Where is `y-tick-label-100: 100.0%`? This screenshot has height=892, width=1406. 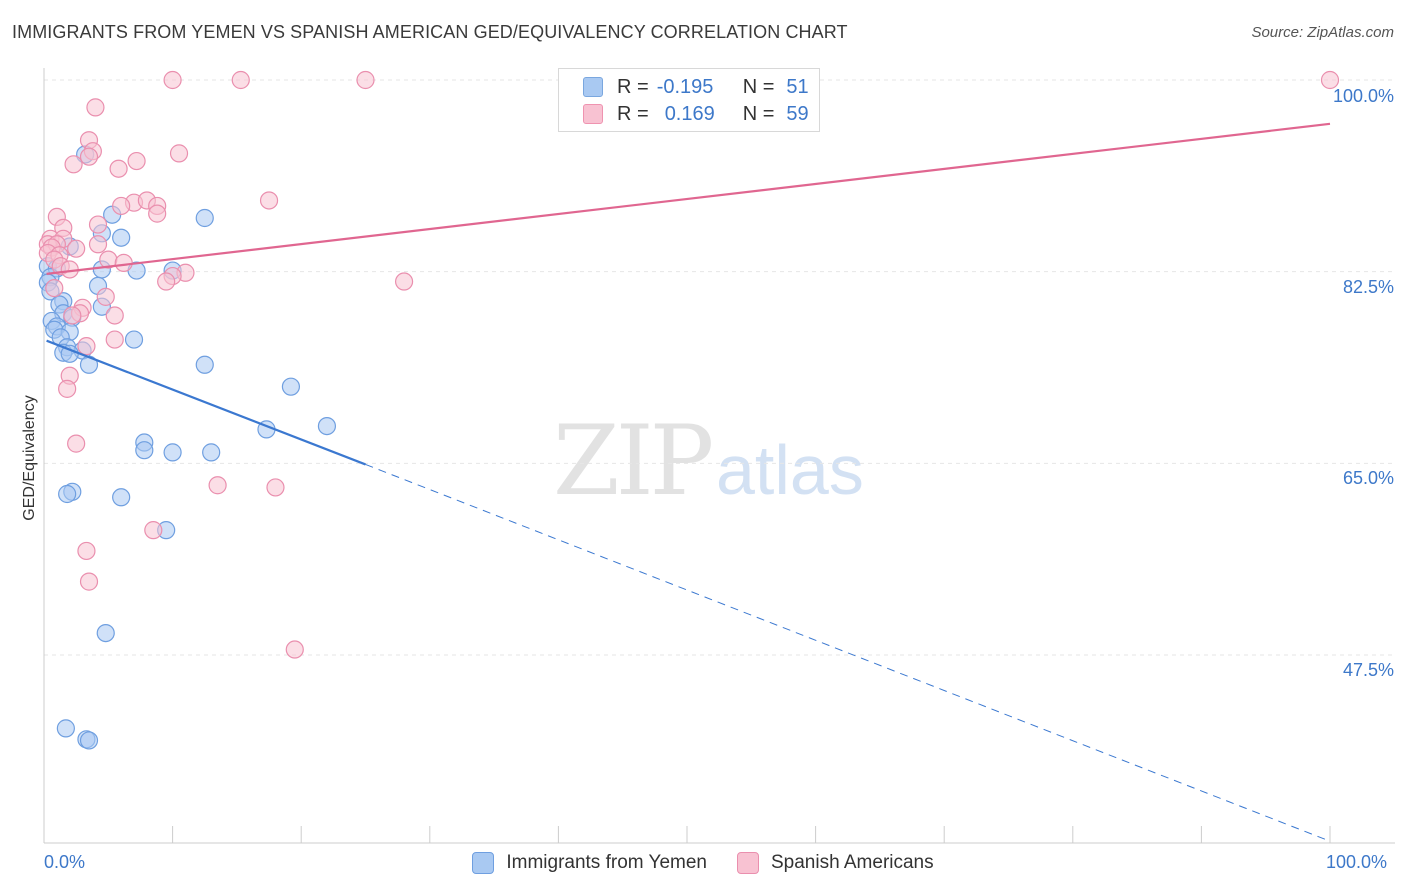 y-tick-label-100: 100.0% is located at coordinates (1363, 96).